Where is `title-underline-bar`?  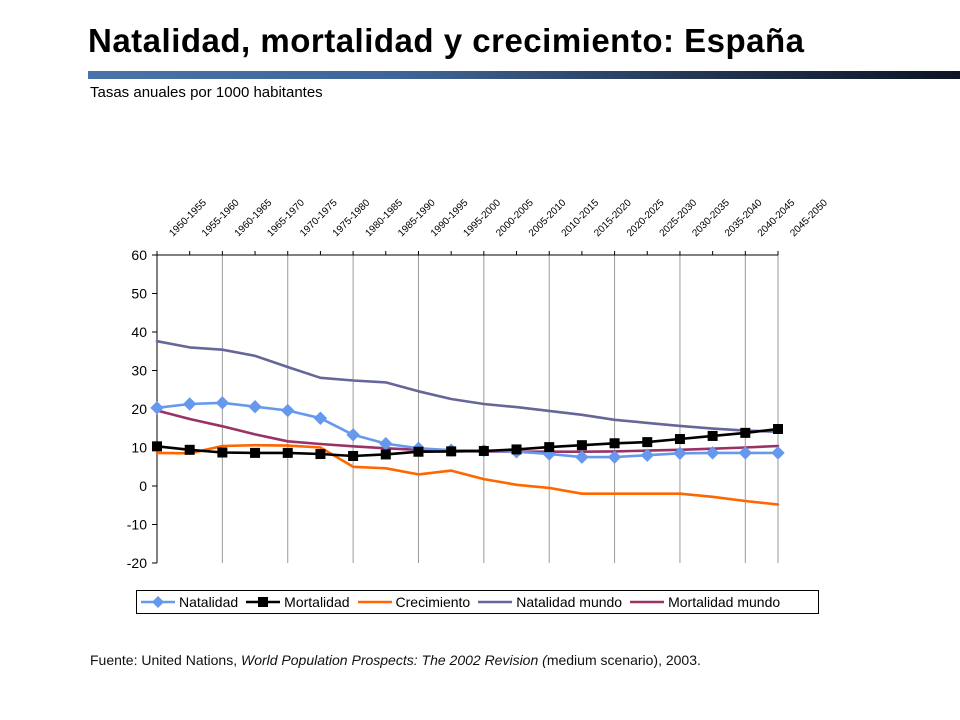 title-underline-bar is located at coordinates (524, 75).